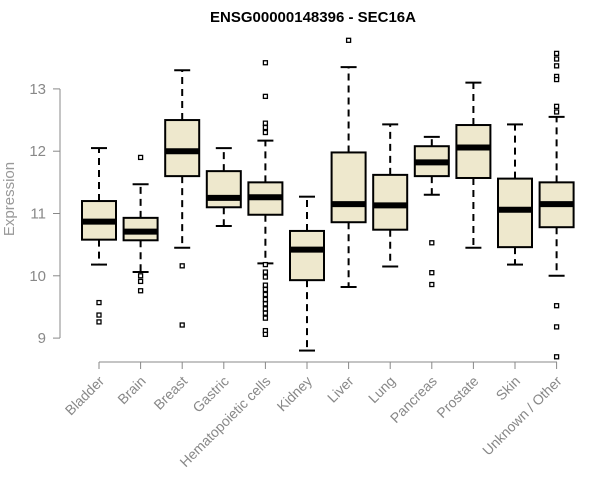  I want to click on x-tick-label: Liver, so click(340, 389).